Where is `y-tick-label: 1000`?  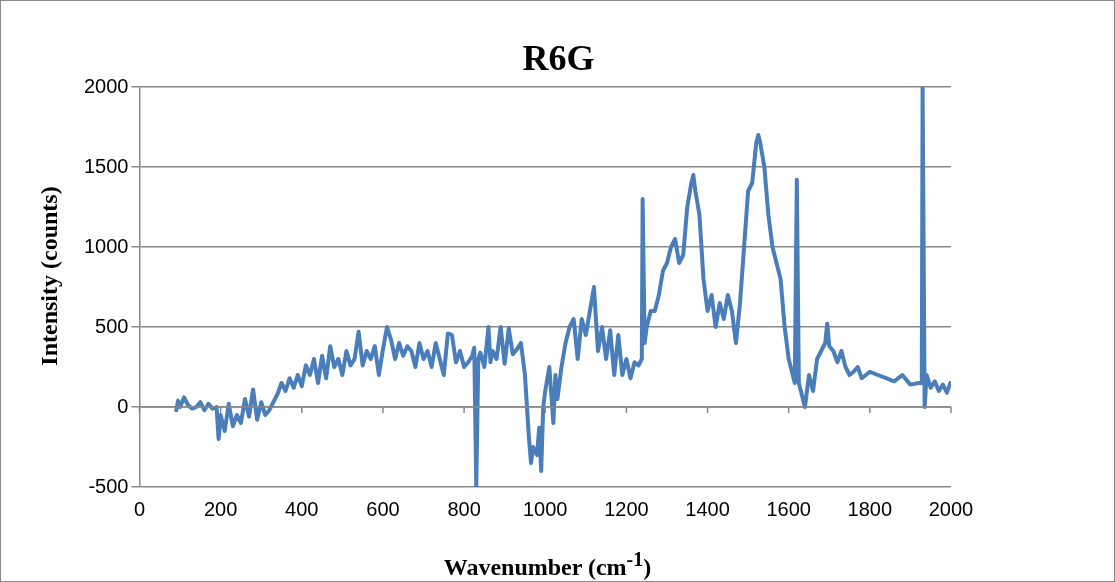
y-tick-label: 1000 is located at coordinates (106, 245).